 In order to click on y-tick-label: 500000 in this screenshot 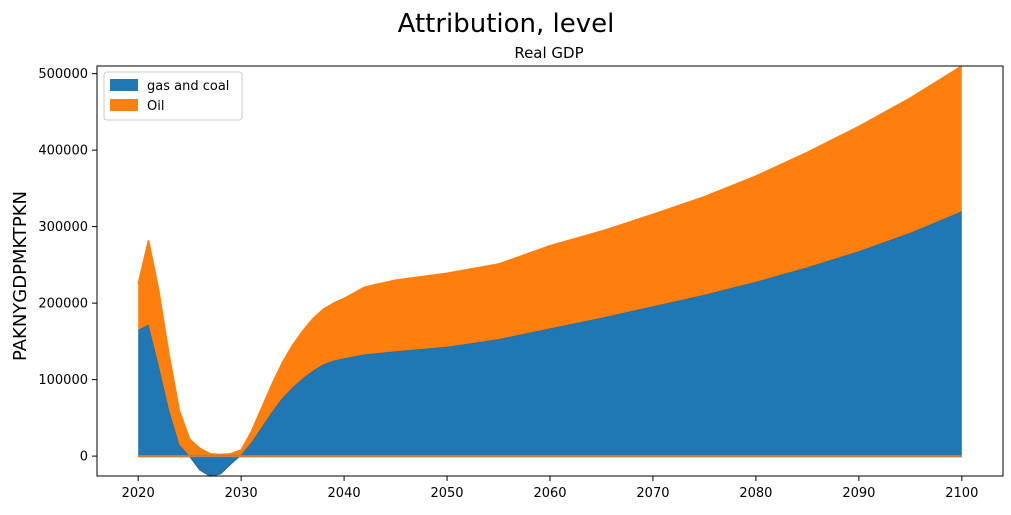, I will do `click(63, 74)`.